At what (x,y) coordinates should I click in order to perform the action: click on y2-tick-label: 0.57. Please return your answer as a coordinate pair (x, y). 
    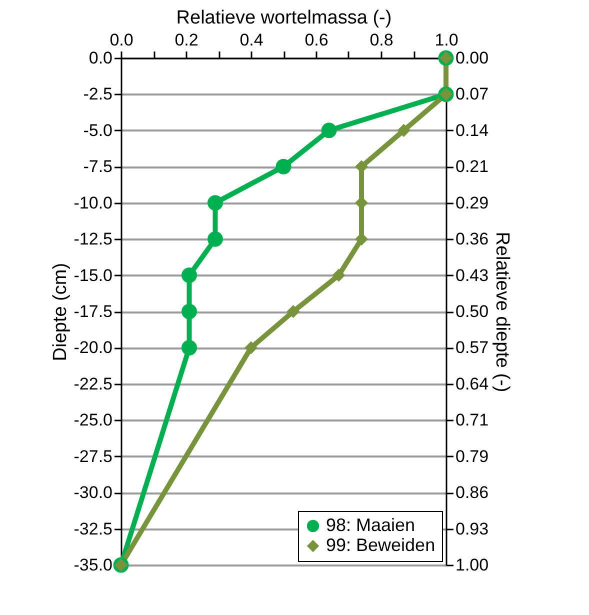
    Looking at the image, I should click on (472, 348).